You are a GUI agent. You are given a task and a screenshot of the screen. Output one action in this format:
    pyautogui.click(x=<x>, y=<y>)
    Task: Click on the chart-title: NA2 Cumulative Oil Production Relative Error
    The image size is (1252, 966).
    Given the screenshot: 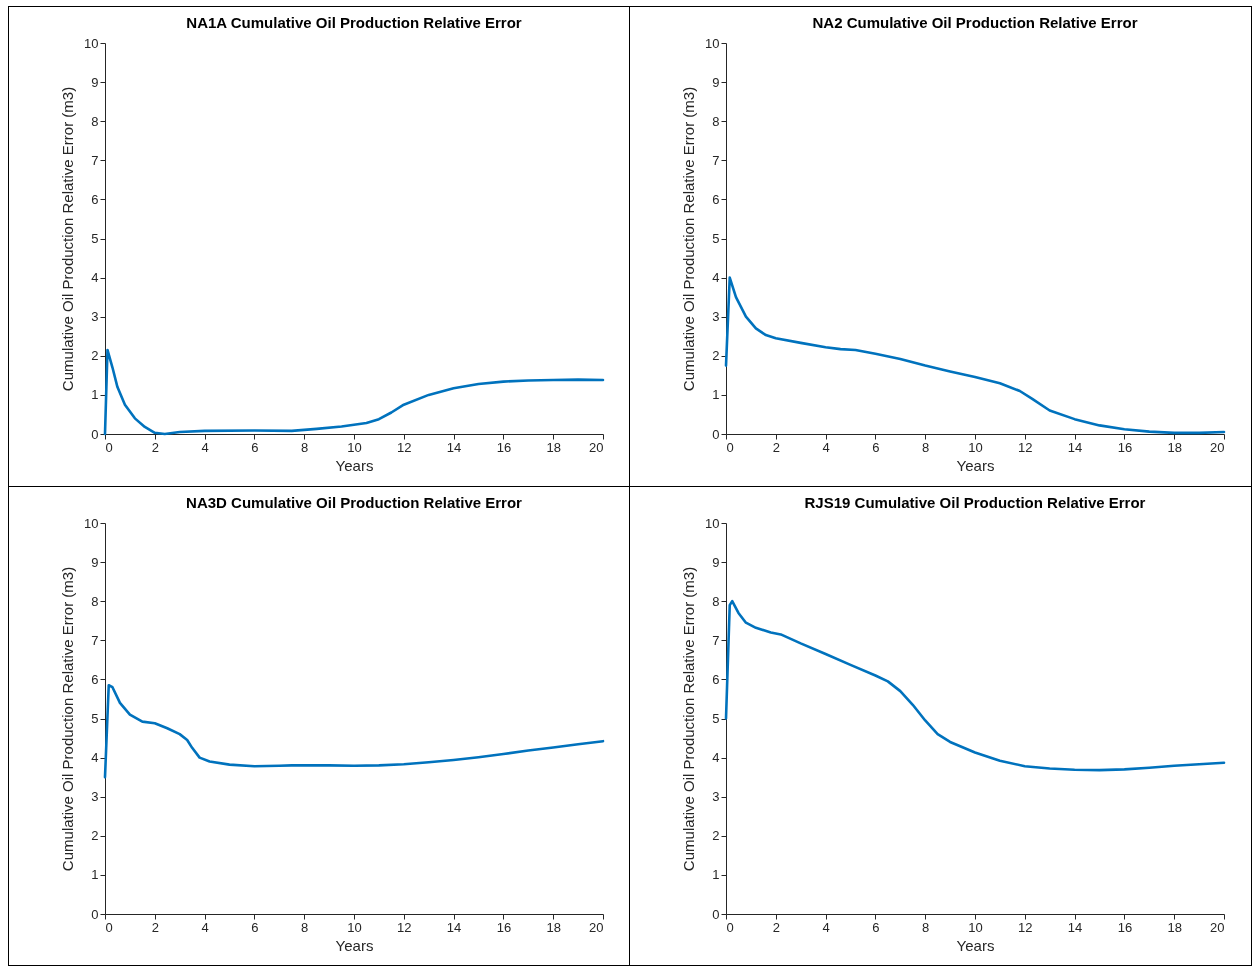 What is the action you would take?
    pyautogui.click(x=975, y=22)
    